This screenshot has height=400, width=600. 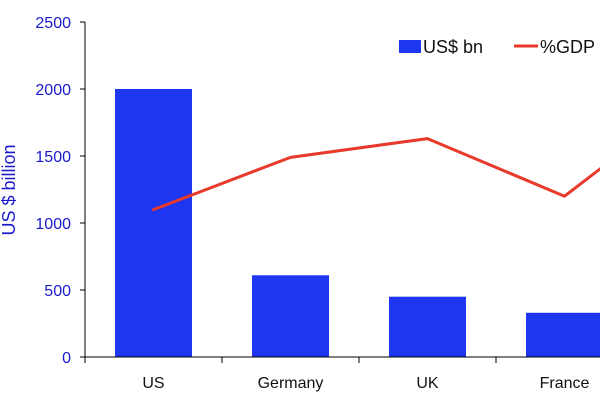 I want to click on legend-line-label: %GDP, so click(x=567, y=47).